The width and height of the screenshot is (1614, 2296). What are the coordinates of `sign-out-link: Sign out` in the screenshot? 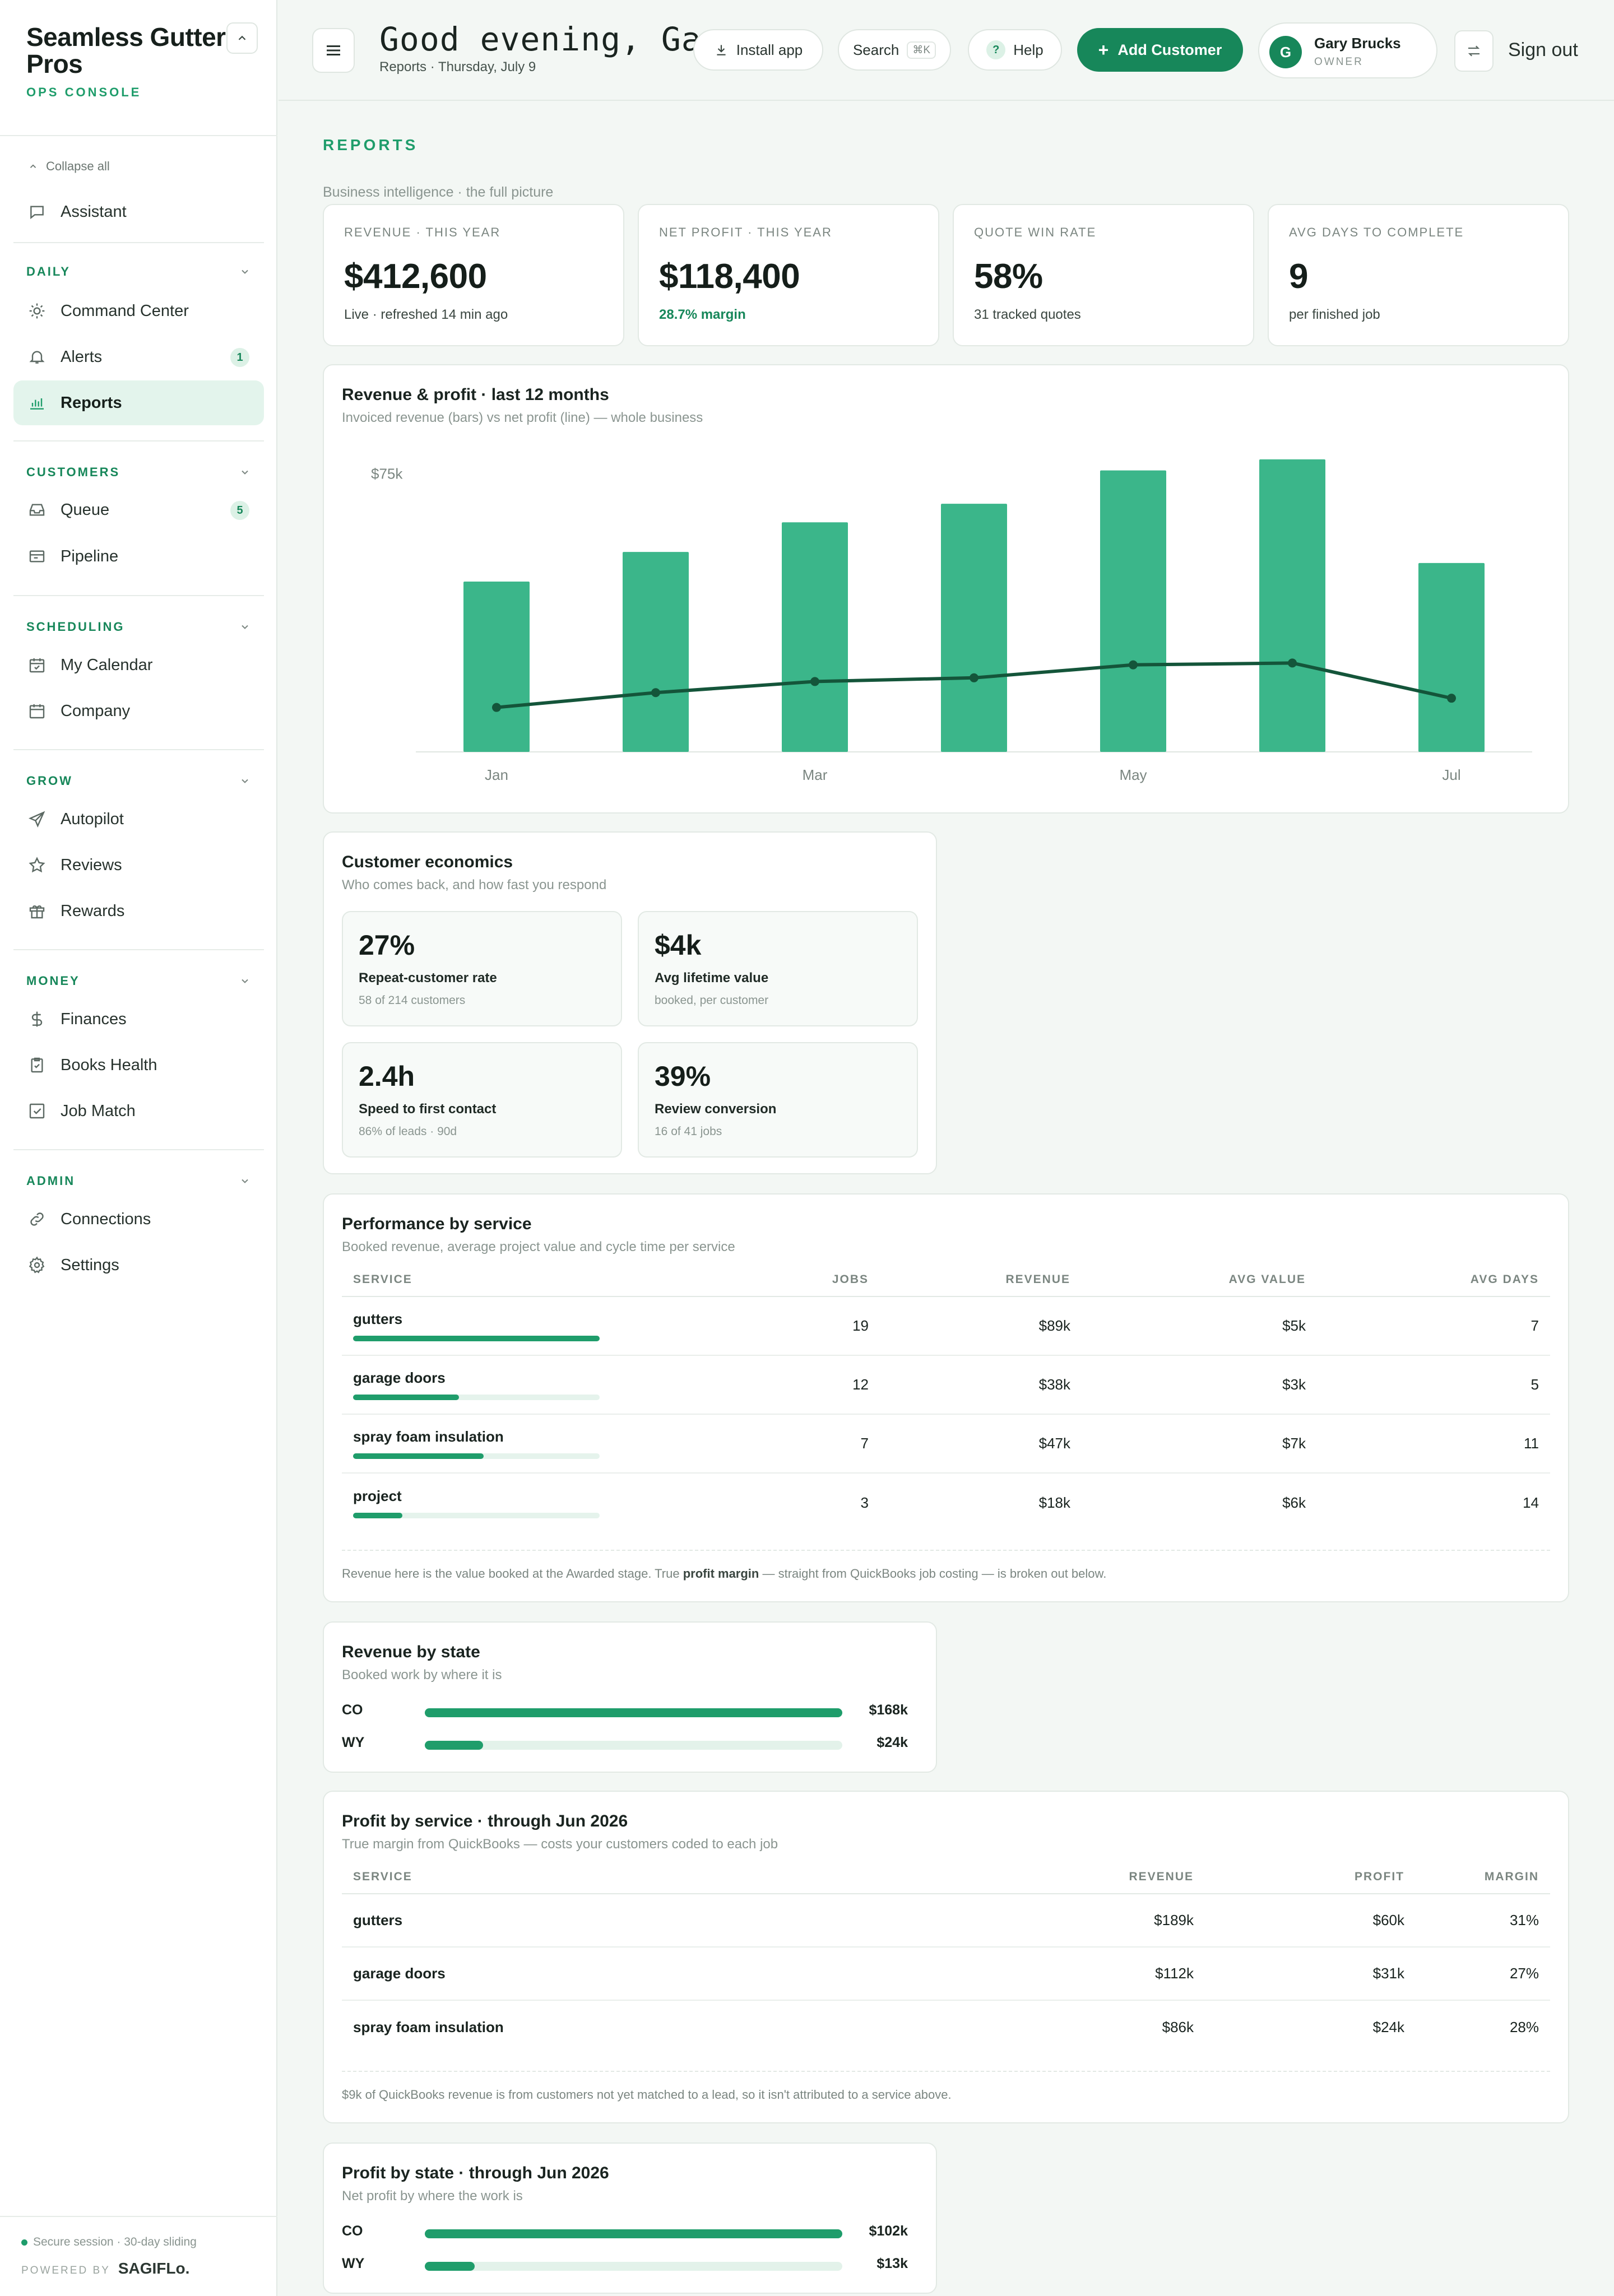 It's located at (1543, 50).